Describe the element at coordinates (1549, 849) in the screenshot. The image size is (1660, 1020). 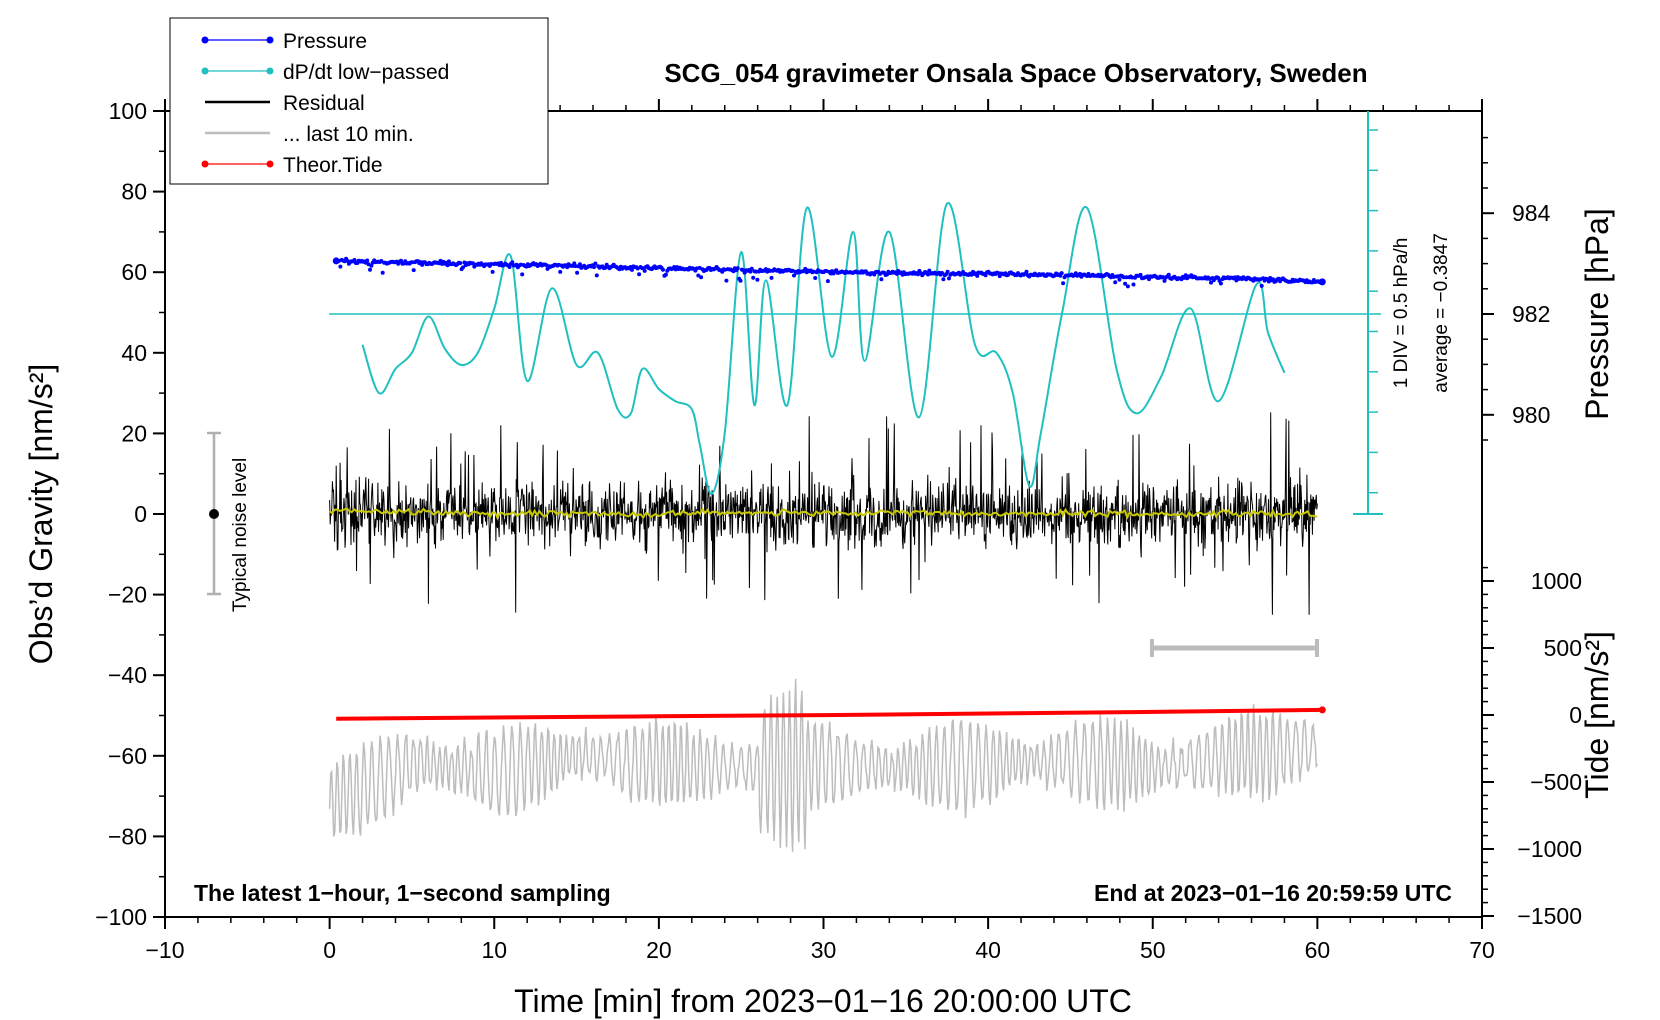
I see `tide-tick-label: −1000` at that location.